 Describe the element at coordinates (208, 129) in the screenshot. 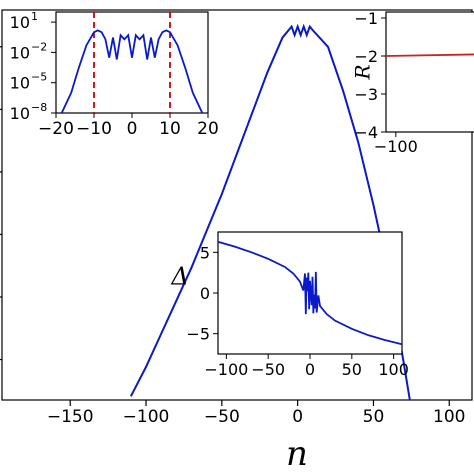

I see `inset-top-left-x-tick-label: 20` at that location.